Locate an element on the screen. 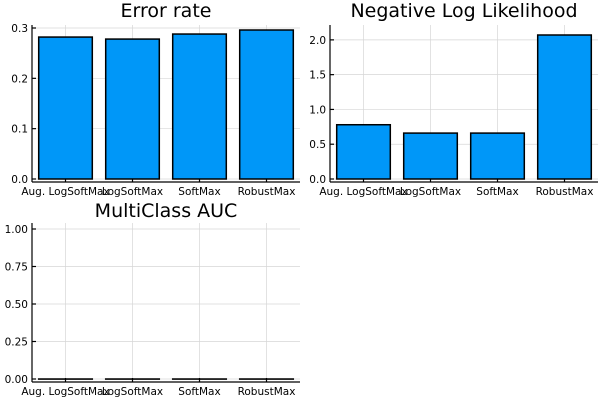 This screenshot has height=400, width=600. y-tick-label: 0.1 is located at coordinates (19, 130).